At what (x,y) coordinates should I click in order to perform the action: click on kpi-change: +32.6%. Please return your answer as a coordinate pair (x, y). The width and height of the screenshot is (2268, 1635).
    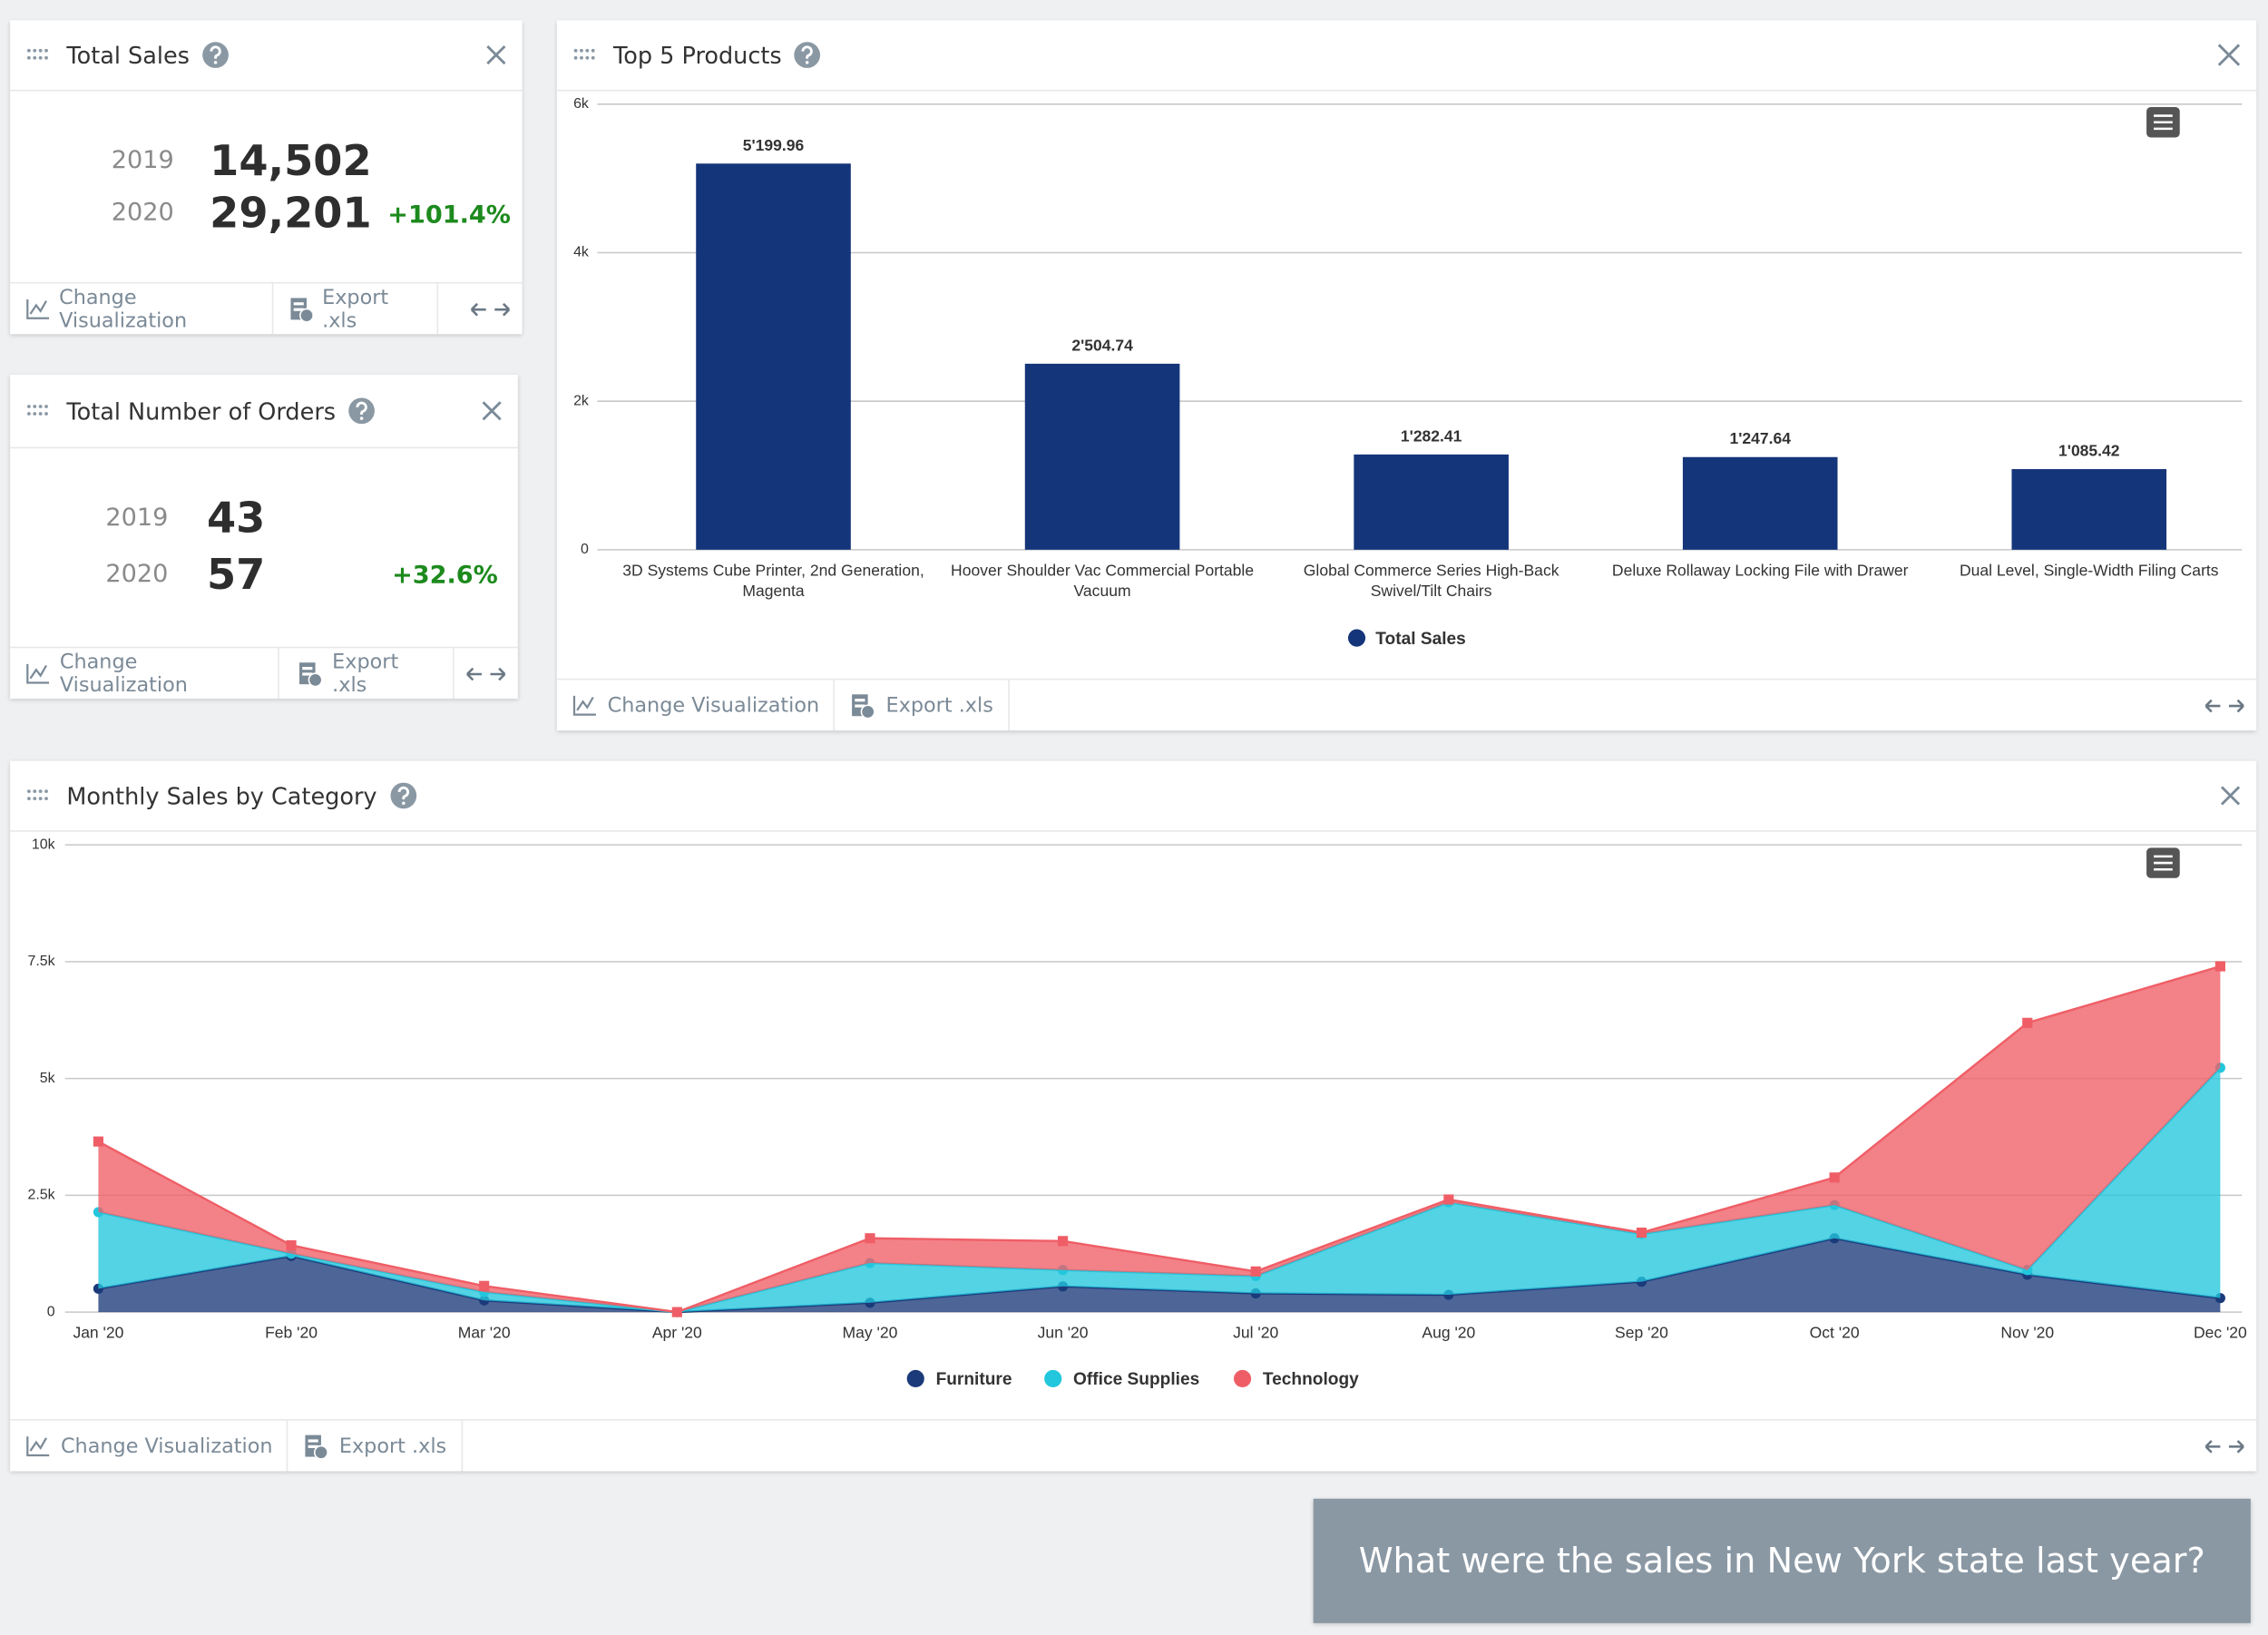
    Looking at the image, I should click on (445, 576).